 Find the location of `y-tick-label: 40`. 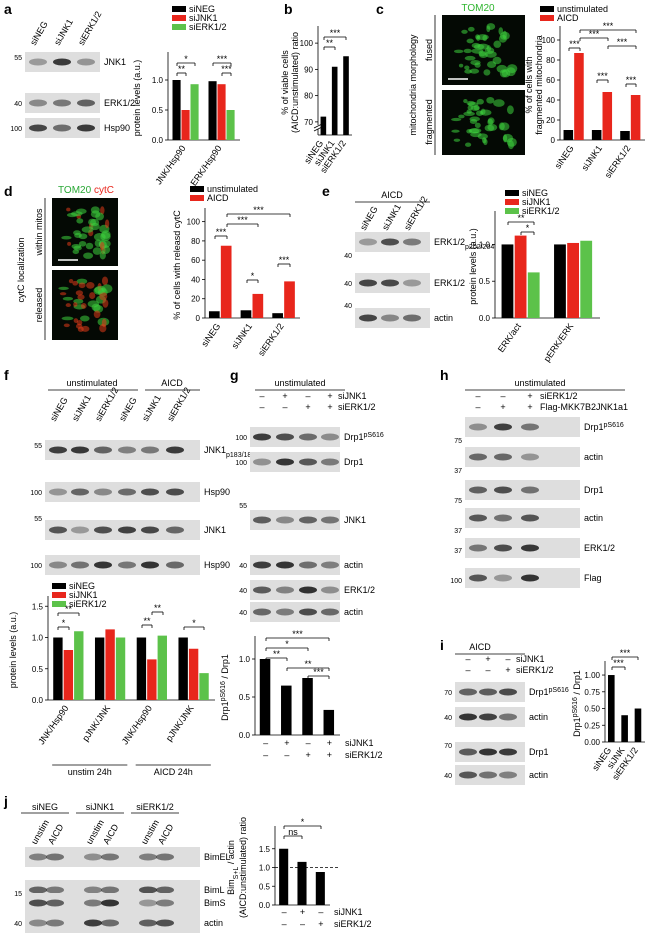

y-tick-label: 40 is located at coordinates (195, 279).